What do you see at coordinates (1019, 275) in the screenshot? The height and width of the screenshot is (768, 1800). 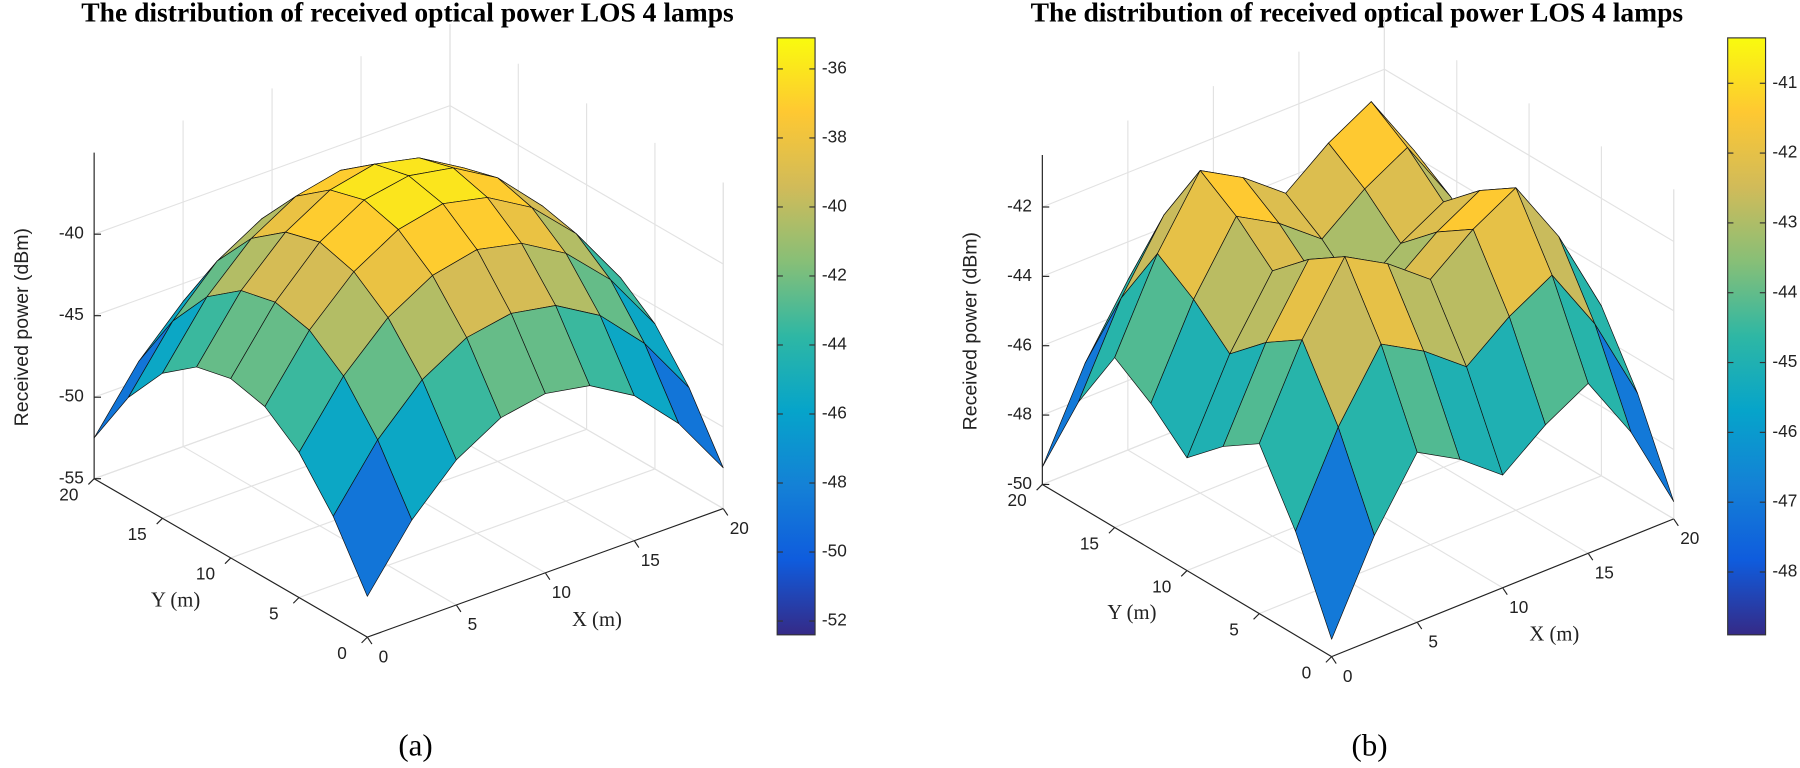 I see `z-tick-label: -44` at bounding box center [1019, 275].